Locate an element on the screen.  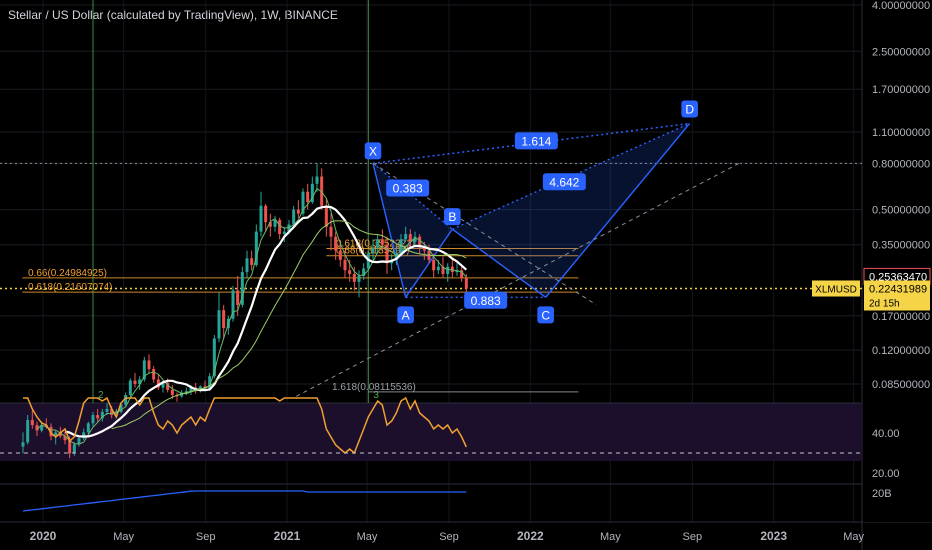
price-tick-label: 4.00000000 is located at coordinates (901, 6).